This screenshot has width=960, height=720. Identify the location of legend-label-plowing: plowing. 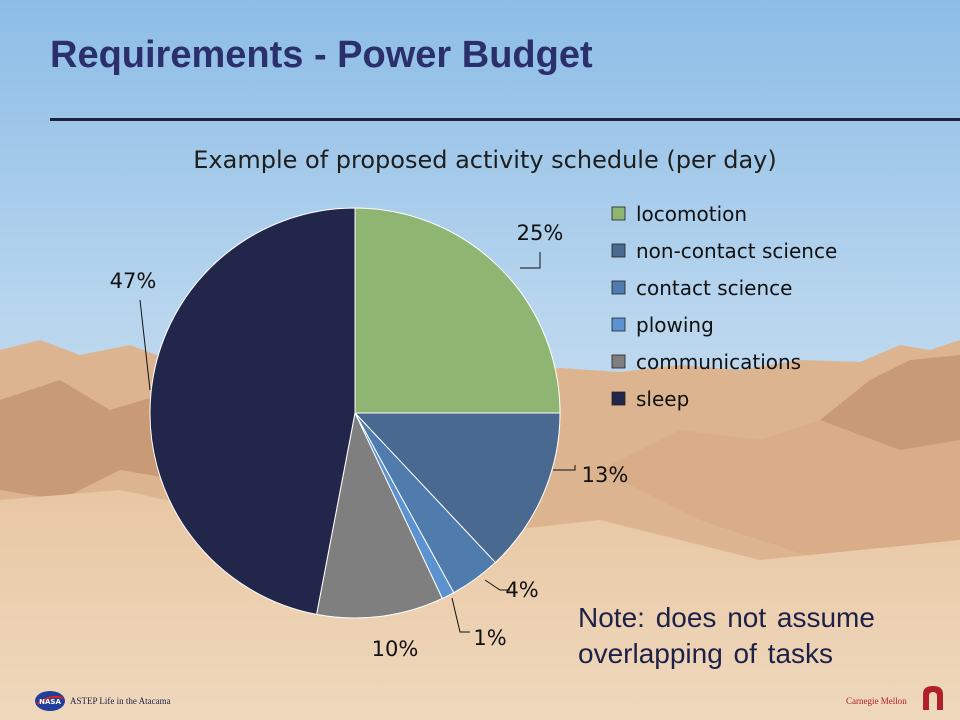
(675, 325).